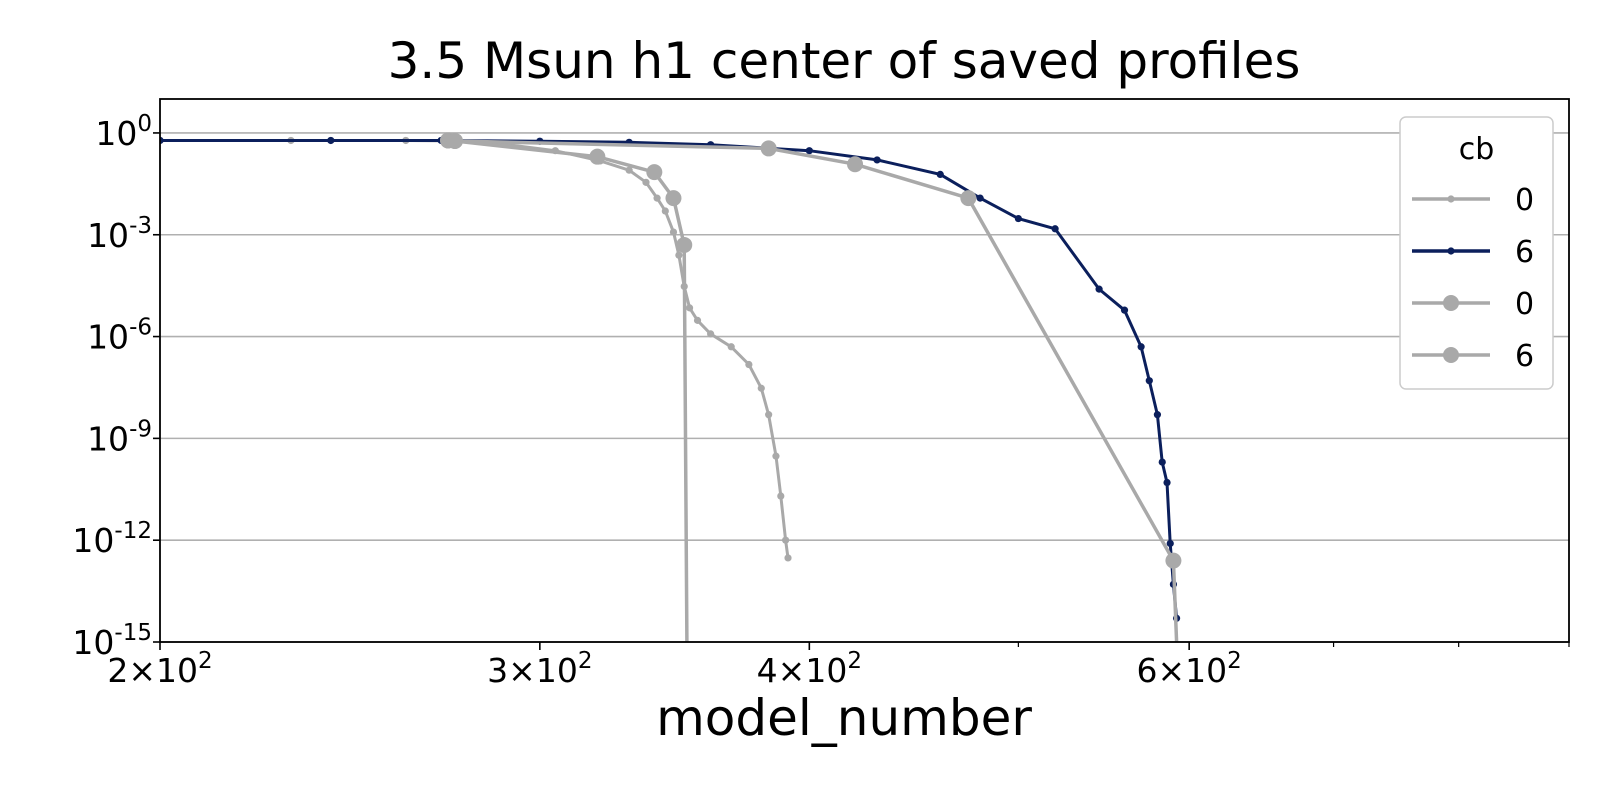 This screenshot has width=1600, height=800. I want to click on y-tick-label: 10⁰, so click(123, 132).